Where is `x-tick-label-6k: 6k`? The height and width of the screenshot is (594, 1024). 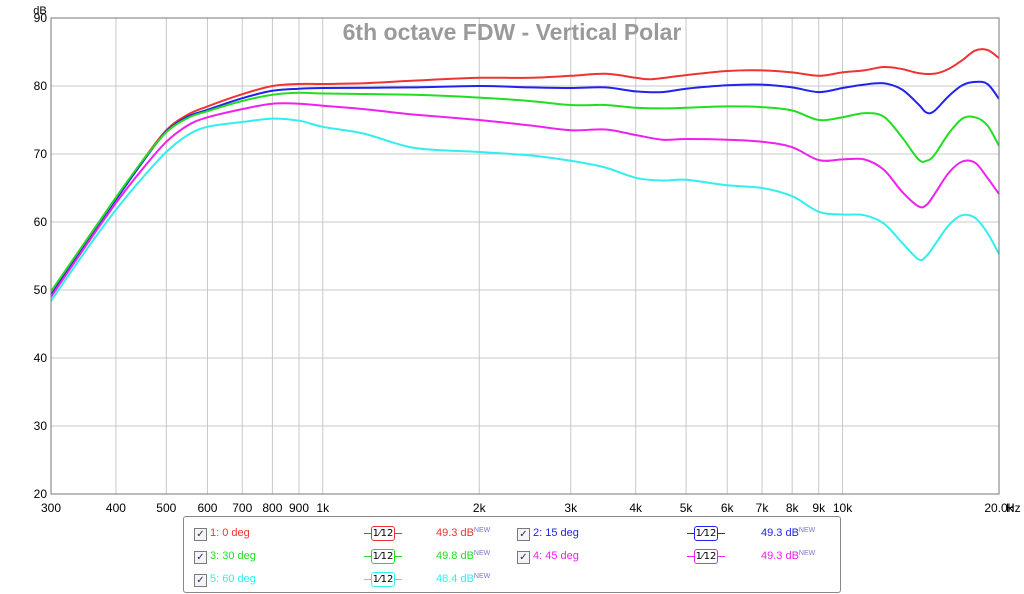
x-tick-label-6k: 6k is located at coordinates (728, 508).